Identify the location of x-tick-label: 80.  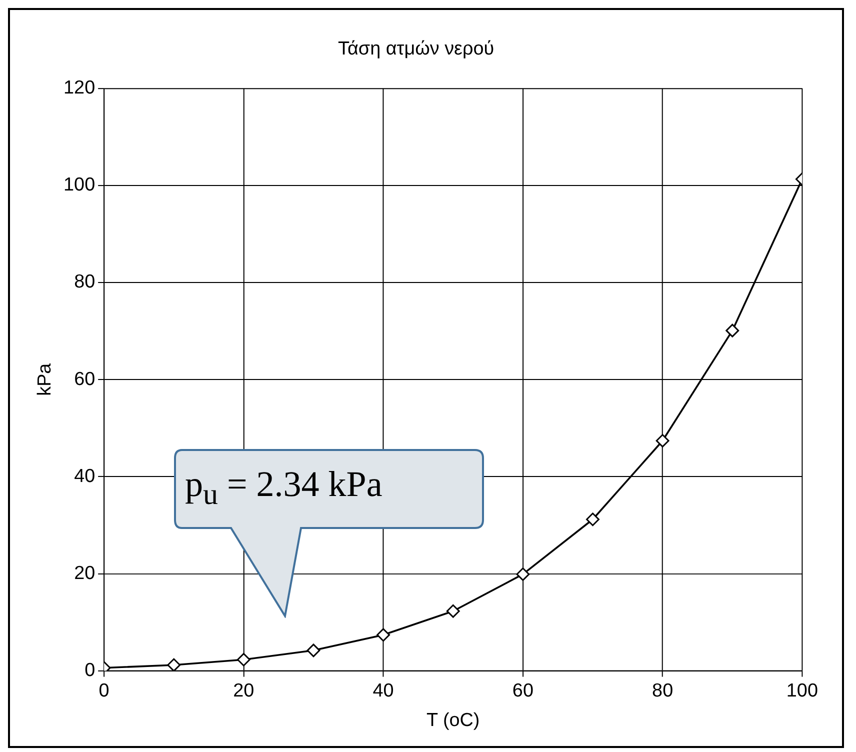
(663, 691).